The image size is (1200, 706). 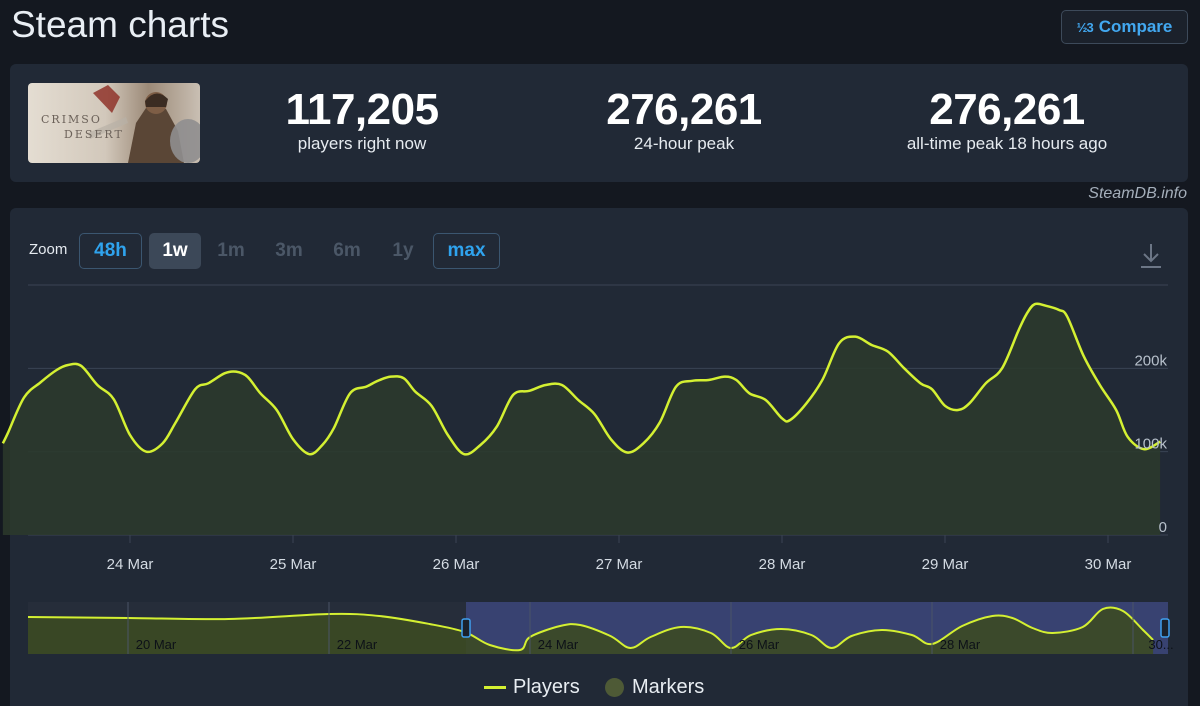 I want to click on current-players-value: 117,205, so click(x=362, y=109).